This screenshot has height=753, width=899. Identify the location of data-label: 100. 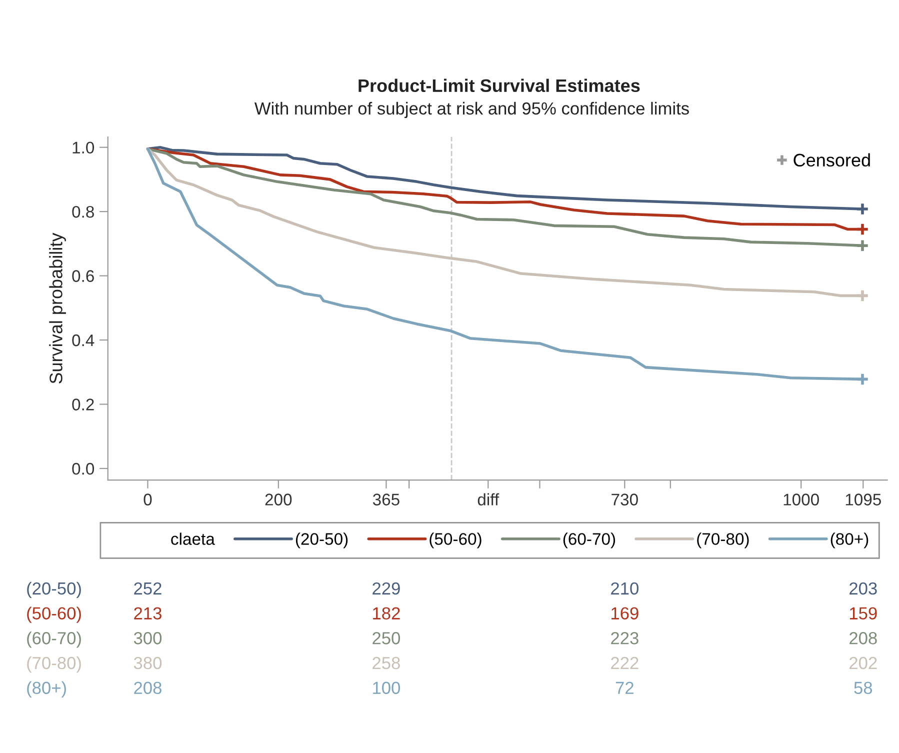
(386, 688).